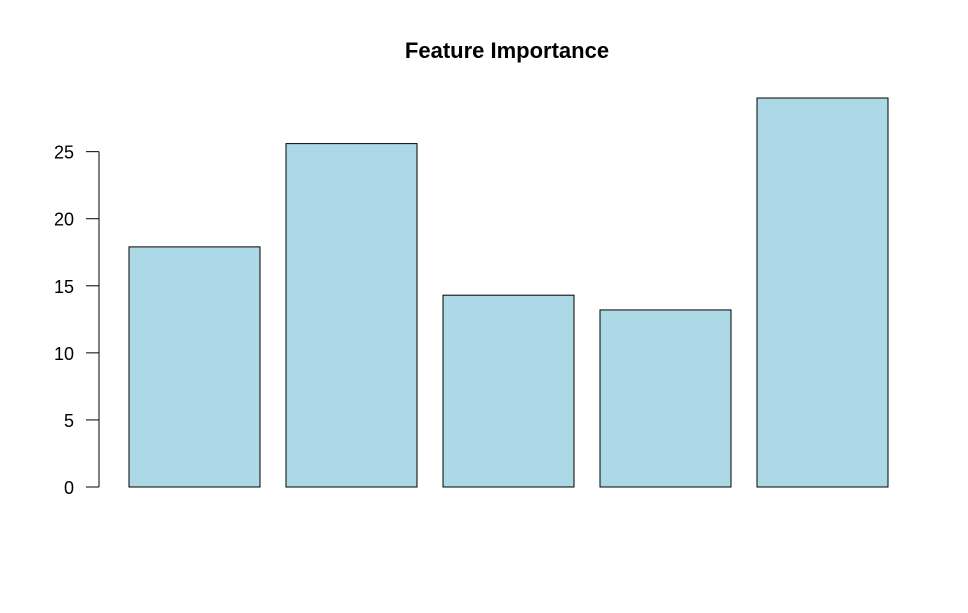 The image size is (968, 613). What do you see at coordinates (64, 354) in the screenshot?
I see `y-tick-label-10: 10` at bounding box center [64, 354].